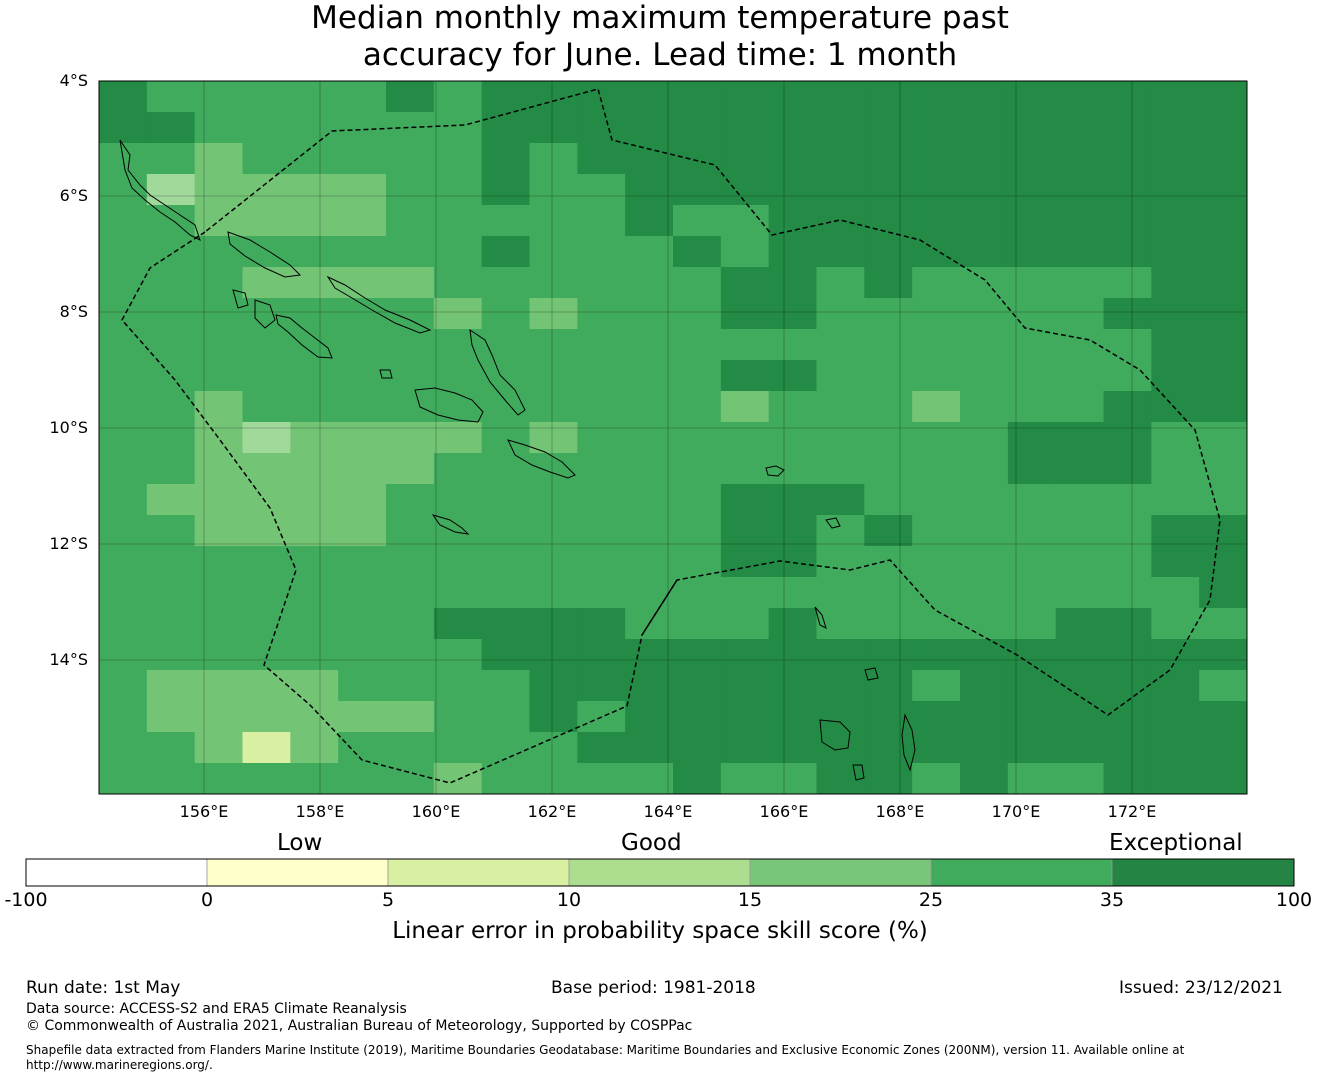 The image size is (1320, 1080). I want to click on lon-label: 156°E, so click(204, 811).